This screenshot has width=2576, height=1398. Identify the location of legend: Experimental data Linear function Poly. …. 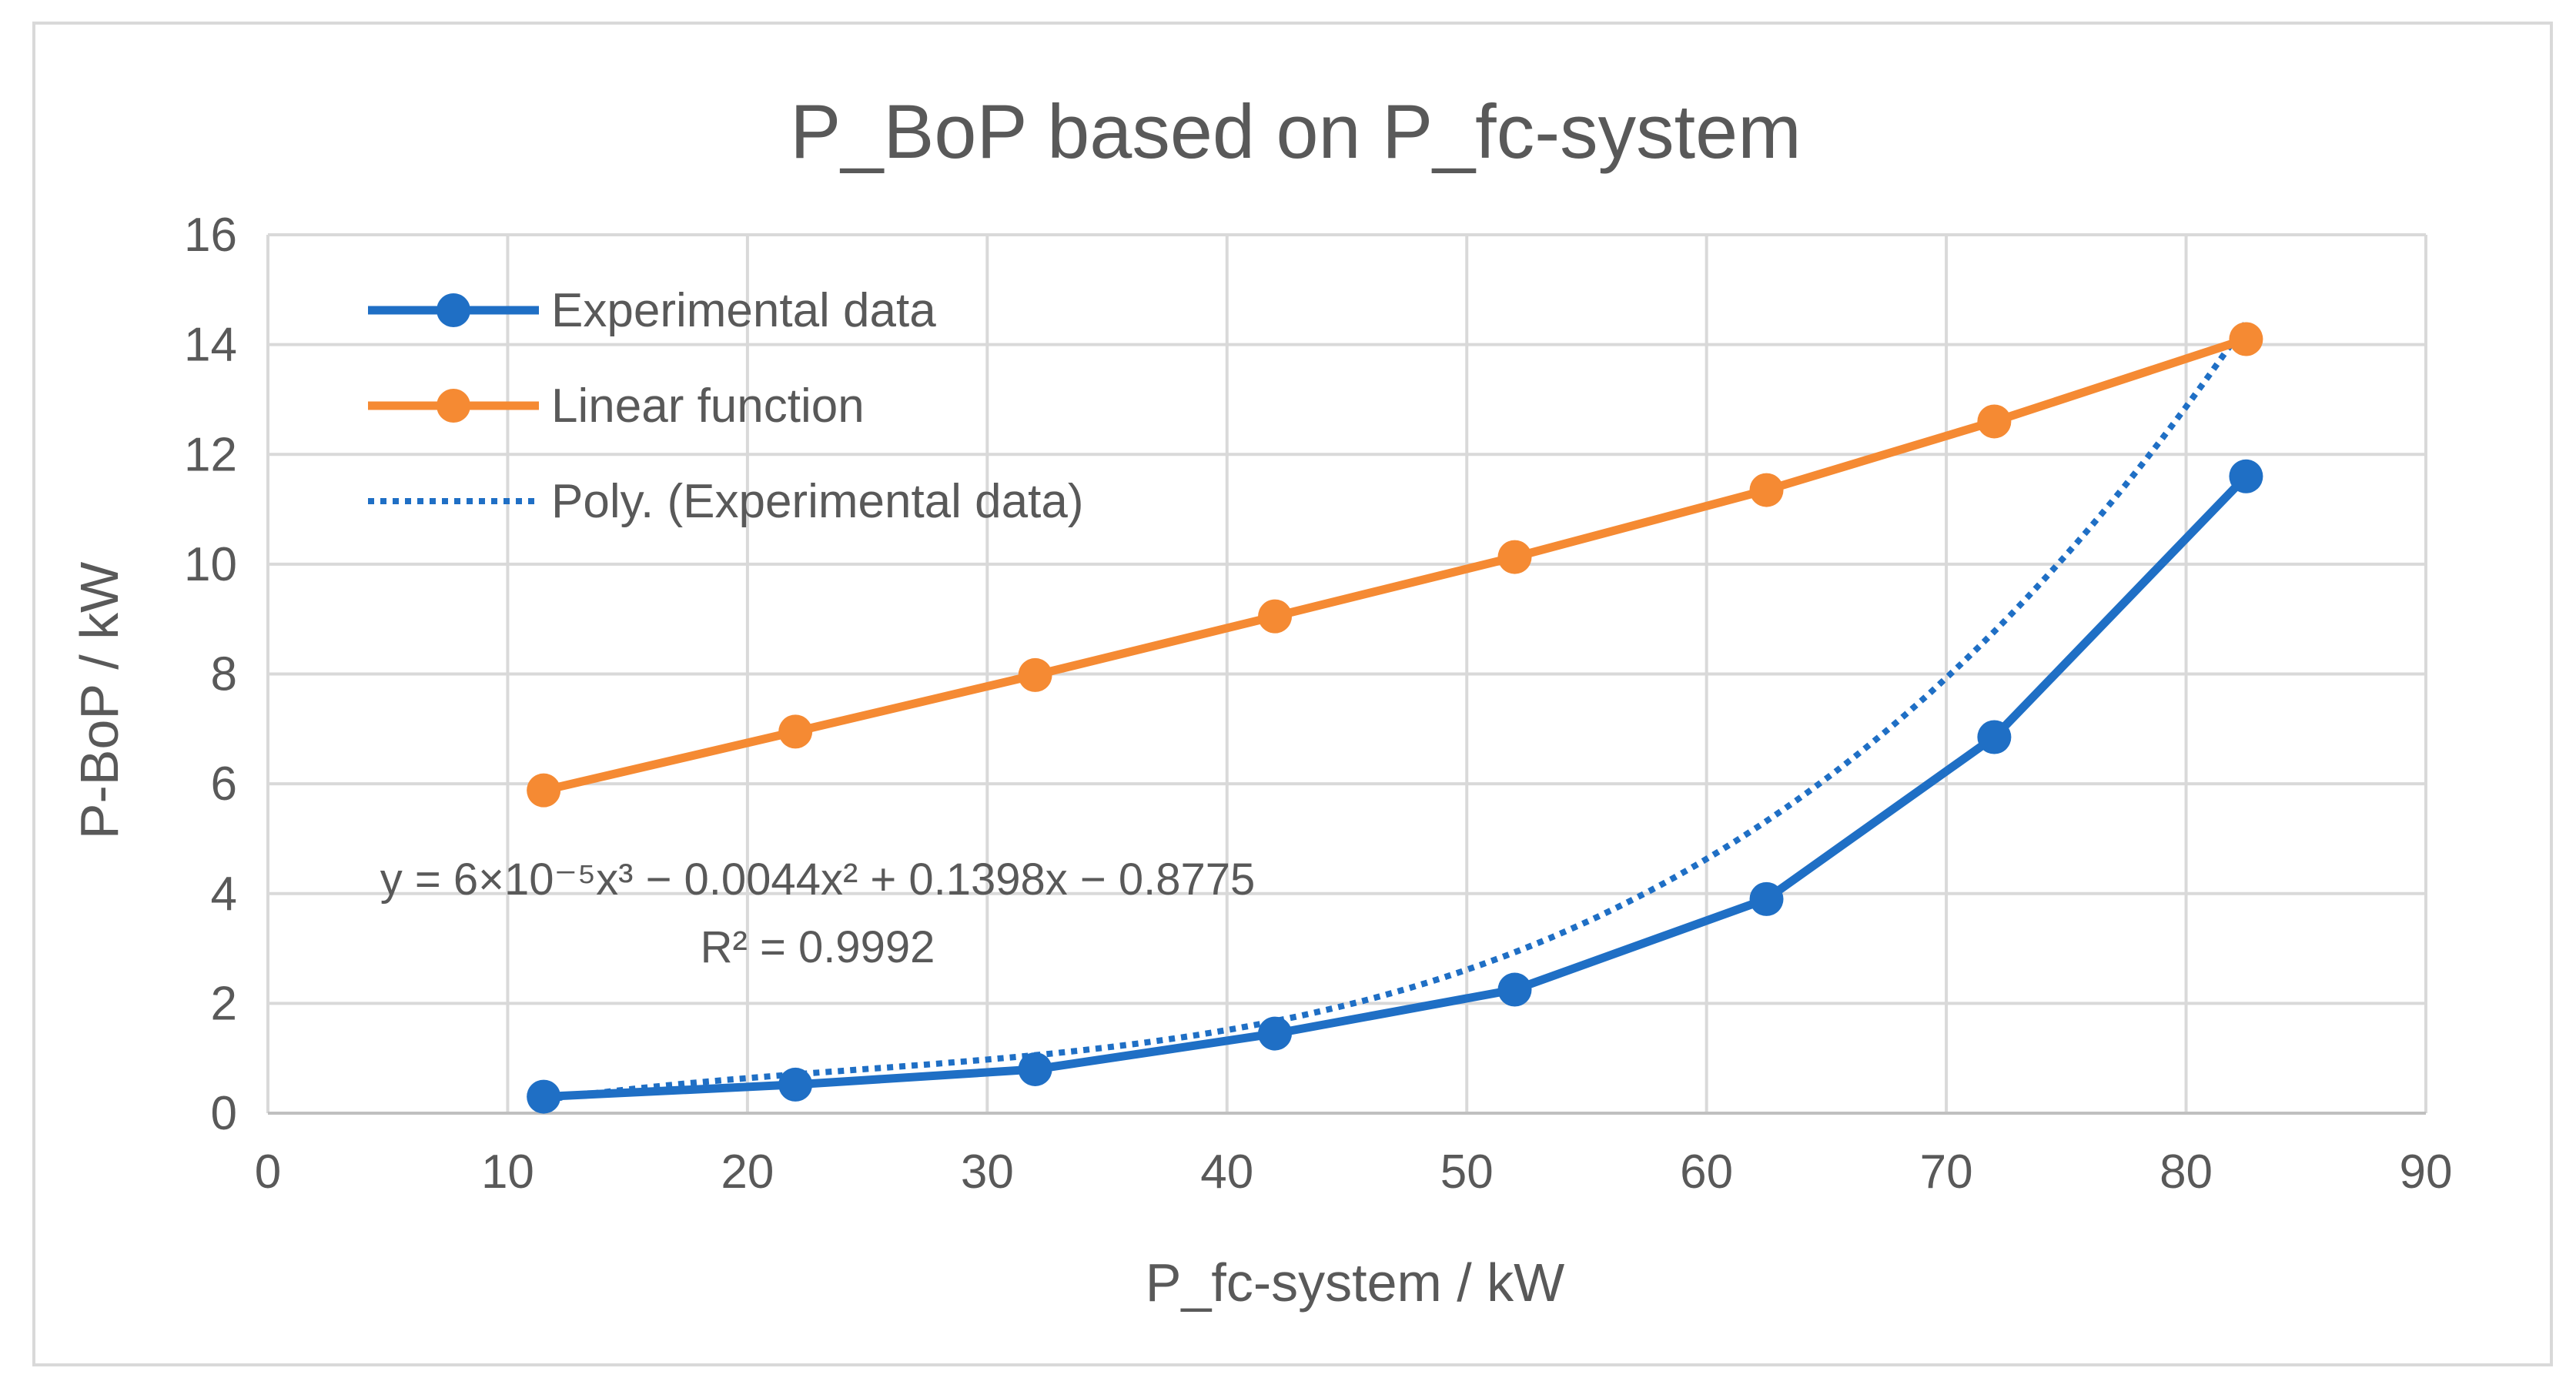
(726, 406).